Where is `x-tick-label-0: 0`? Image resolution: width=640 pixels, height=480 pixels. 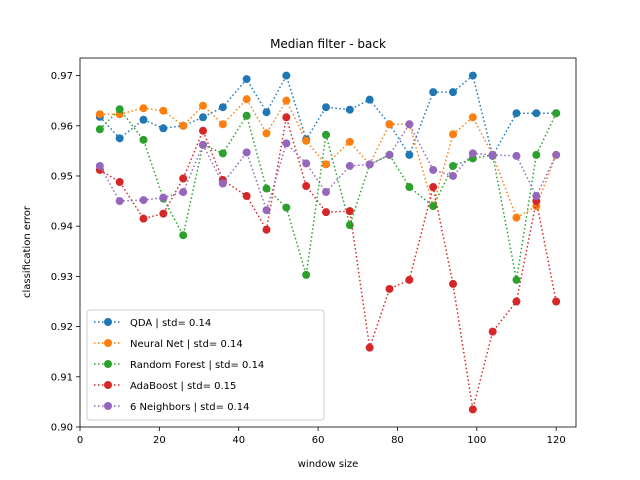
x-tick-label-0: 0 is located at coordinates (80, 440).